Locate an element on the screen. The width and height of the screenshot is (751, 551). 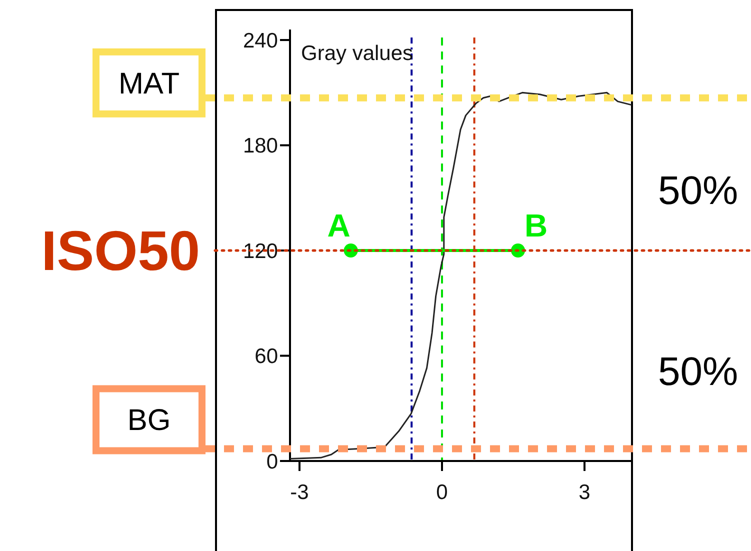
y-axis-title: Gray values is located at coordinates (357, 53).